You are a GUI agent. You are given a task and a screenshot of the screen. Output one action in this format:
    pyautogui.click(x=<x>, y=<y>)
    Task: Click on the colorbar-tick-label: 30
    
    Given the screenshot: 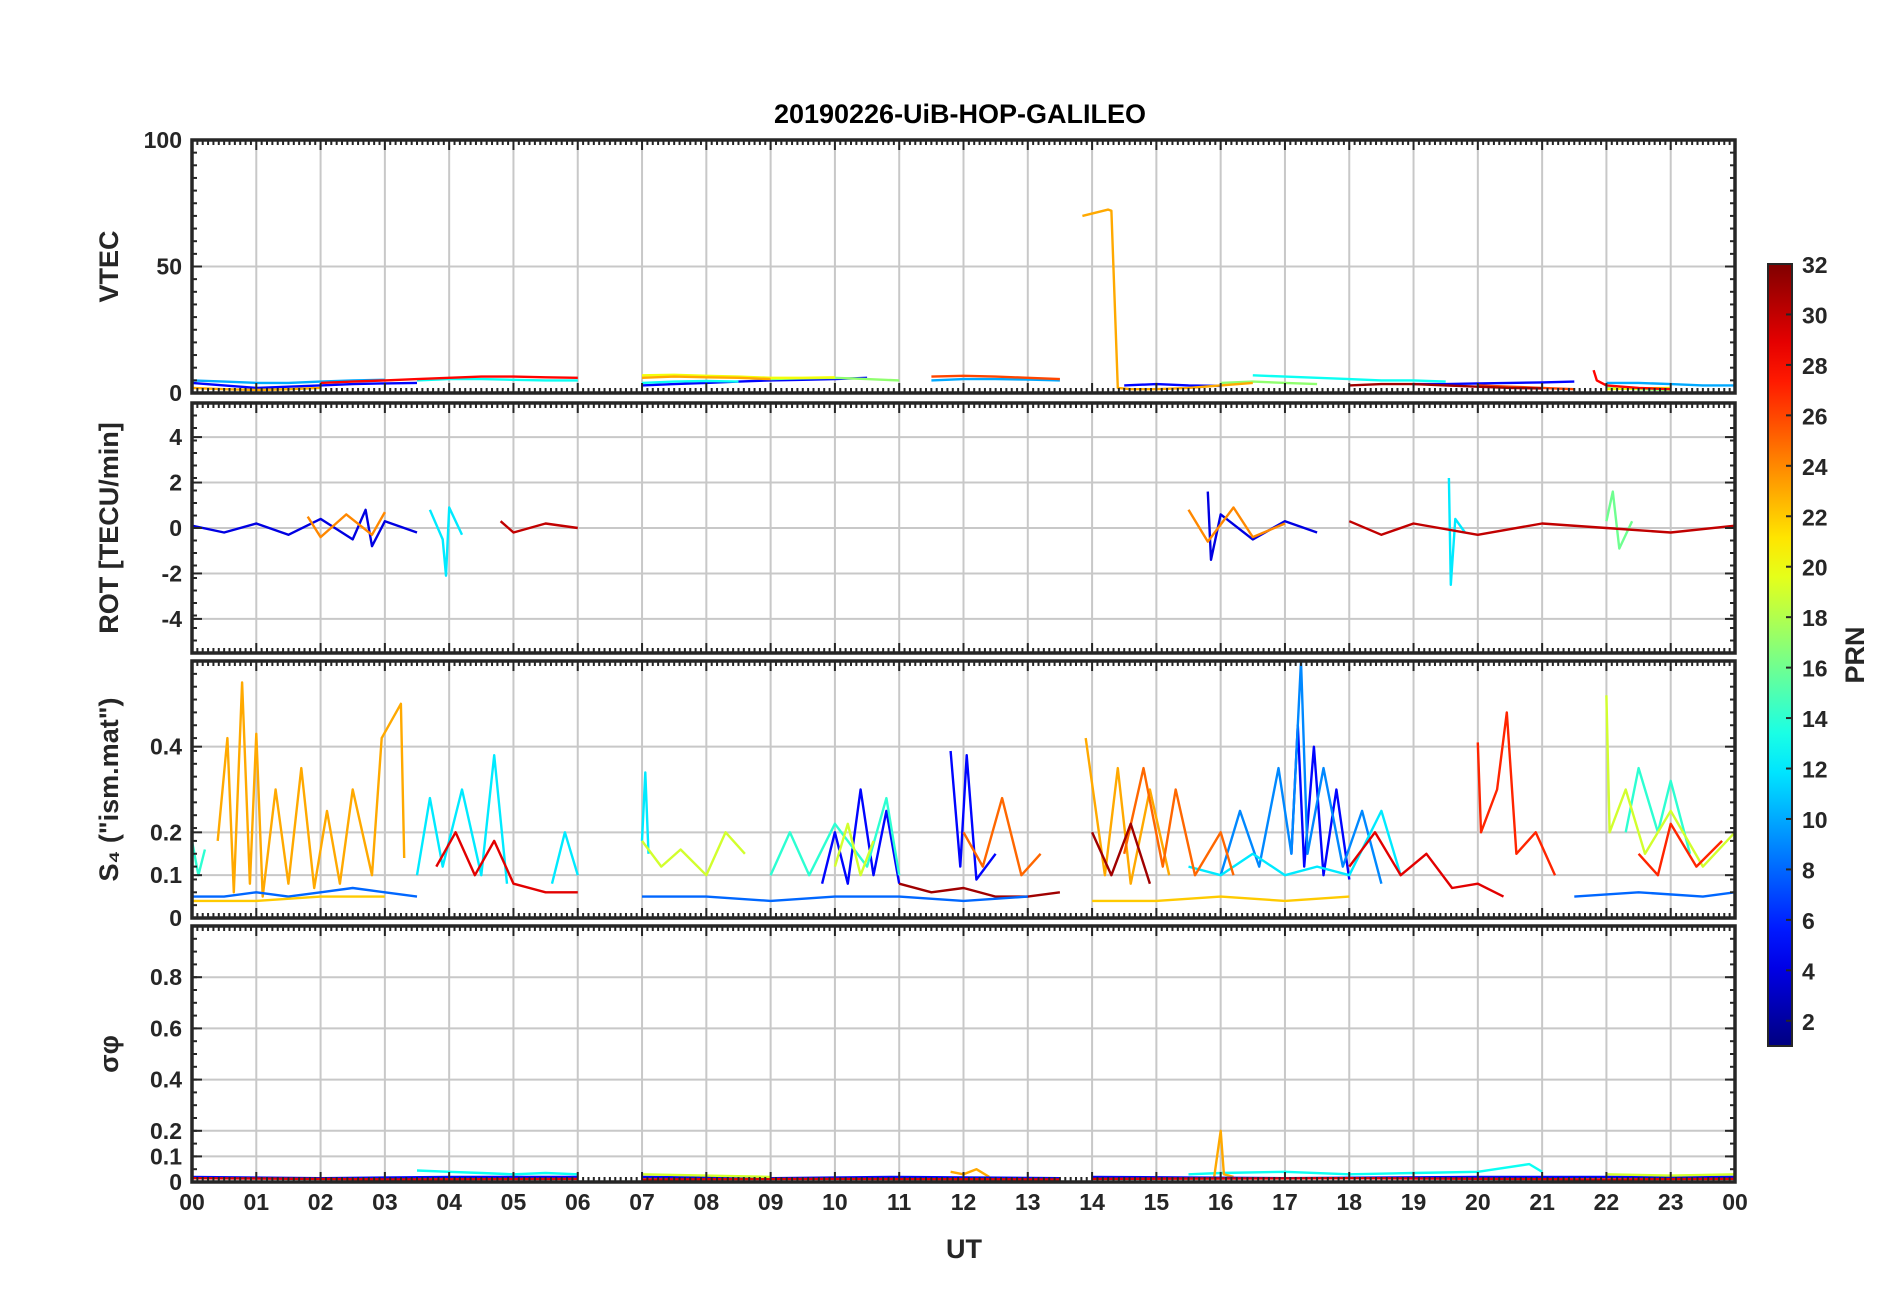 What is the action you would take?
    pyautogui.click(x=1815, y=315)
    